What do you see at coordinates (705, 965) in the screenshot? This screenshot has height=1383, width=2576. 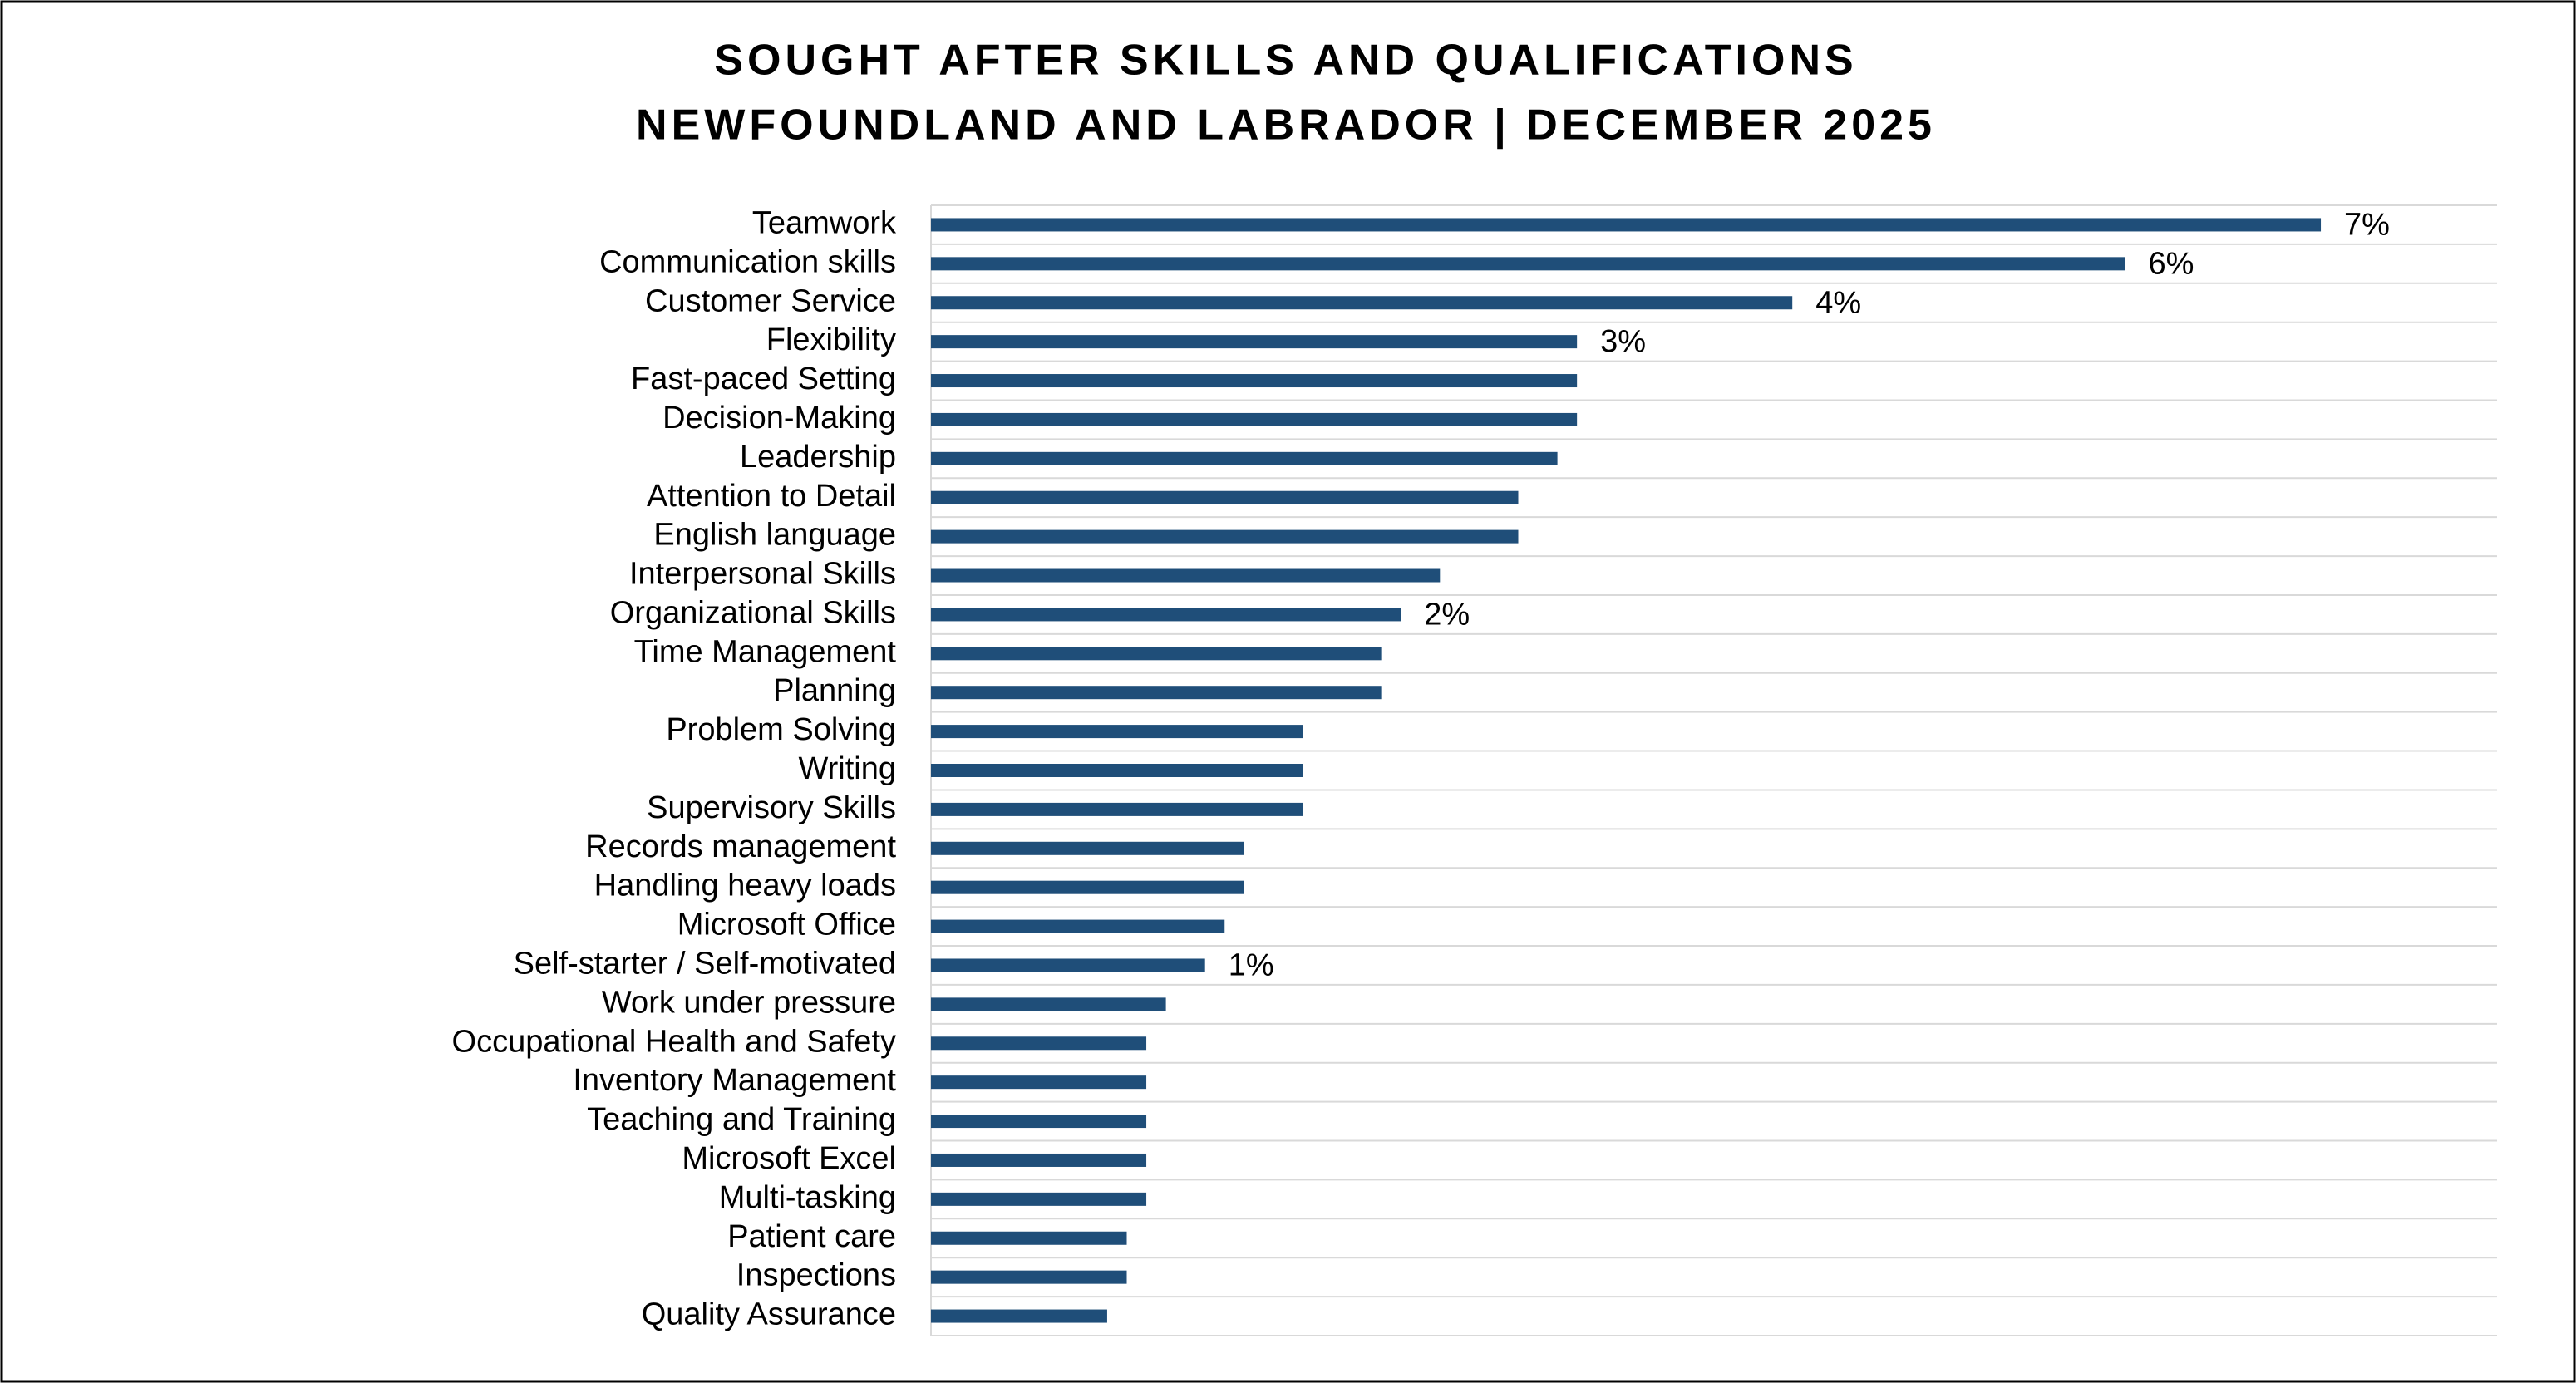 I see `y-tick-label: Self-starter / Self-motivated` at bounding box center [705, 965].